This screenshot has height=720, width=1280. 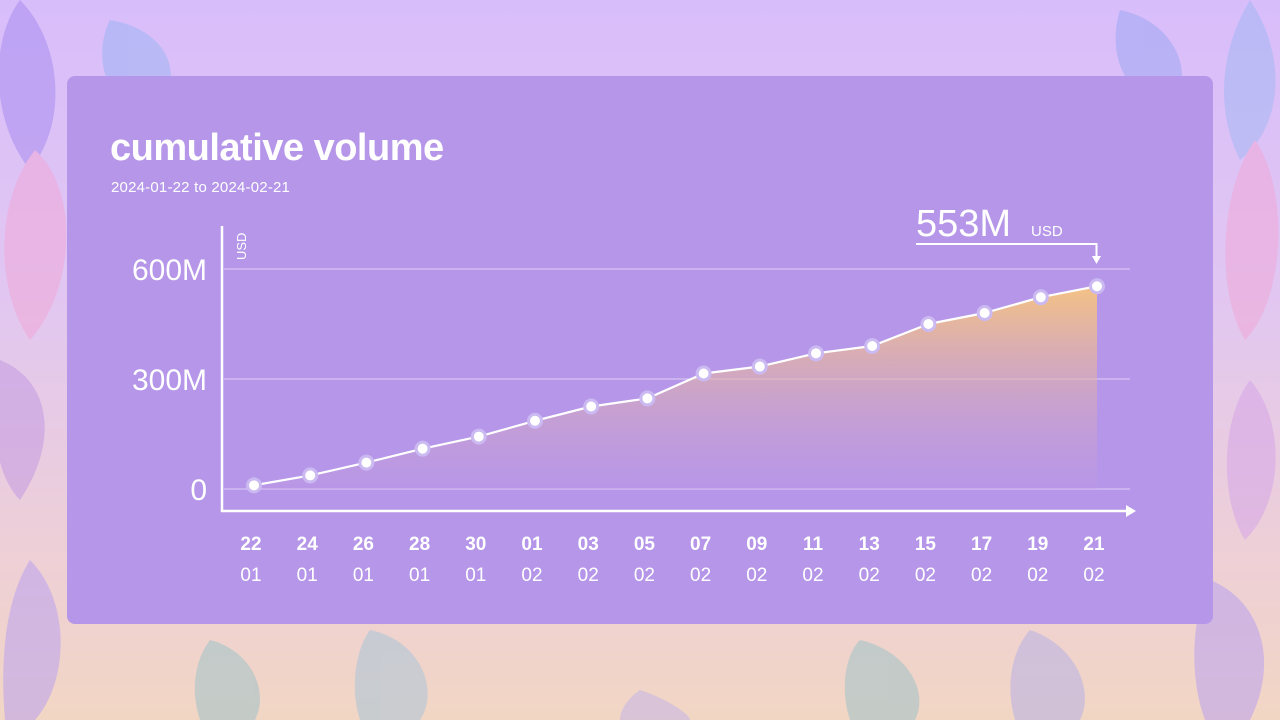 I want to click on x-tick-day-label: 24, so click(x=308, y=544).